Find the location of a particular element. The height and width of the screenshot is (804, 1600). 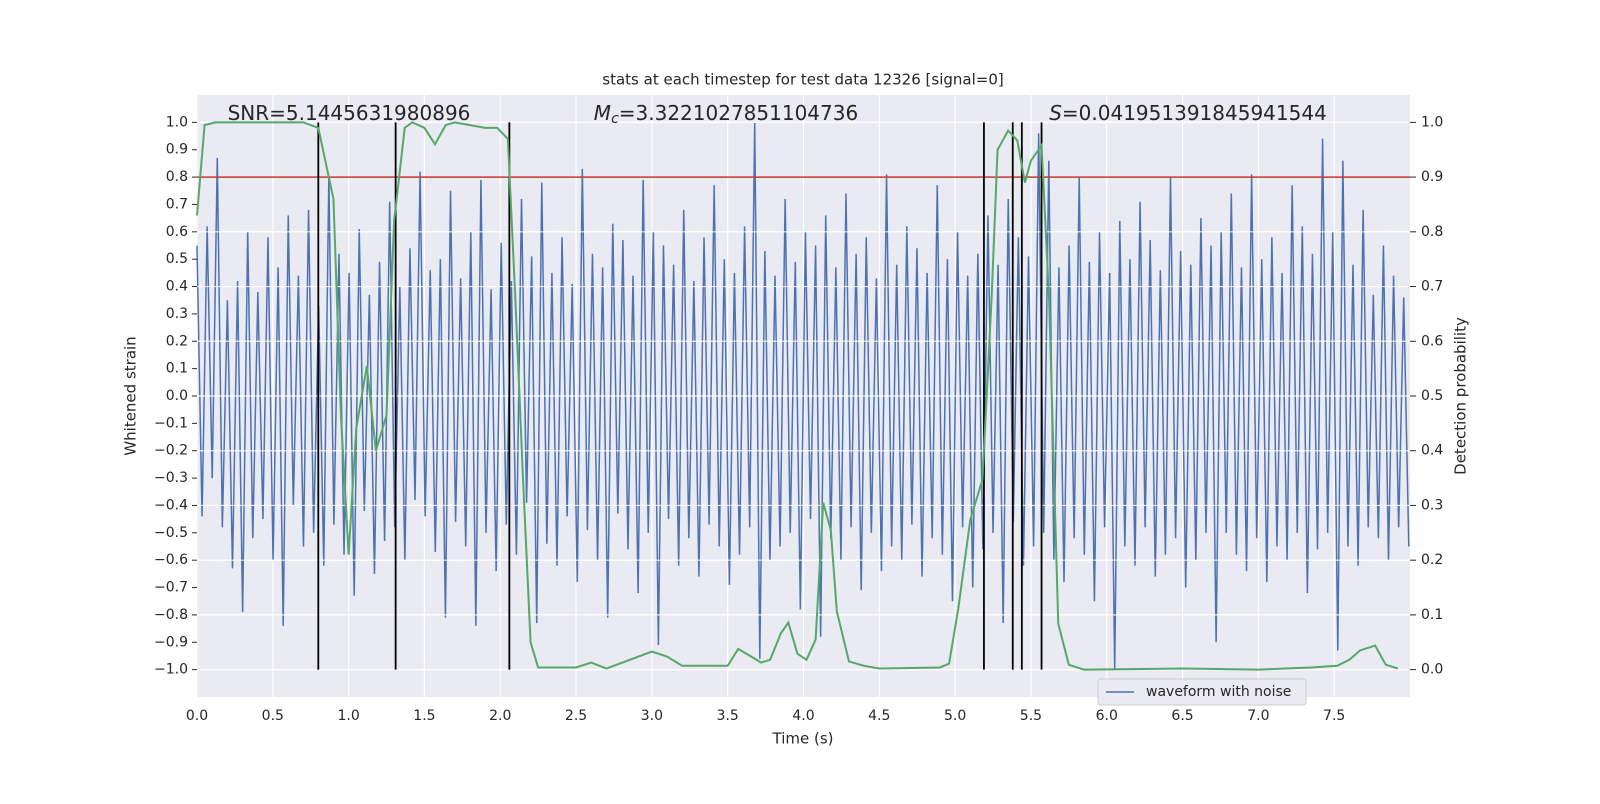

y-tick-label: 0.2 is located at coordinates (177, 341).